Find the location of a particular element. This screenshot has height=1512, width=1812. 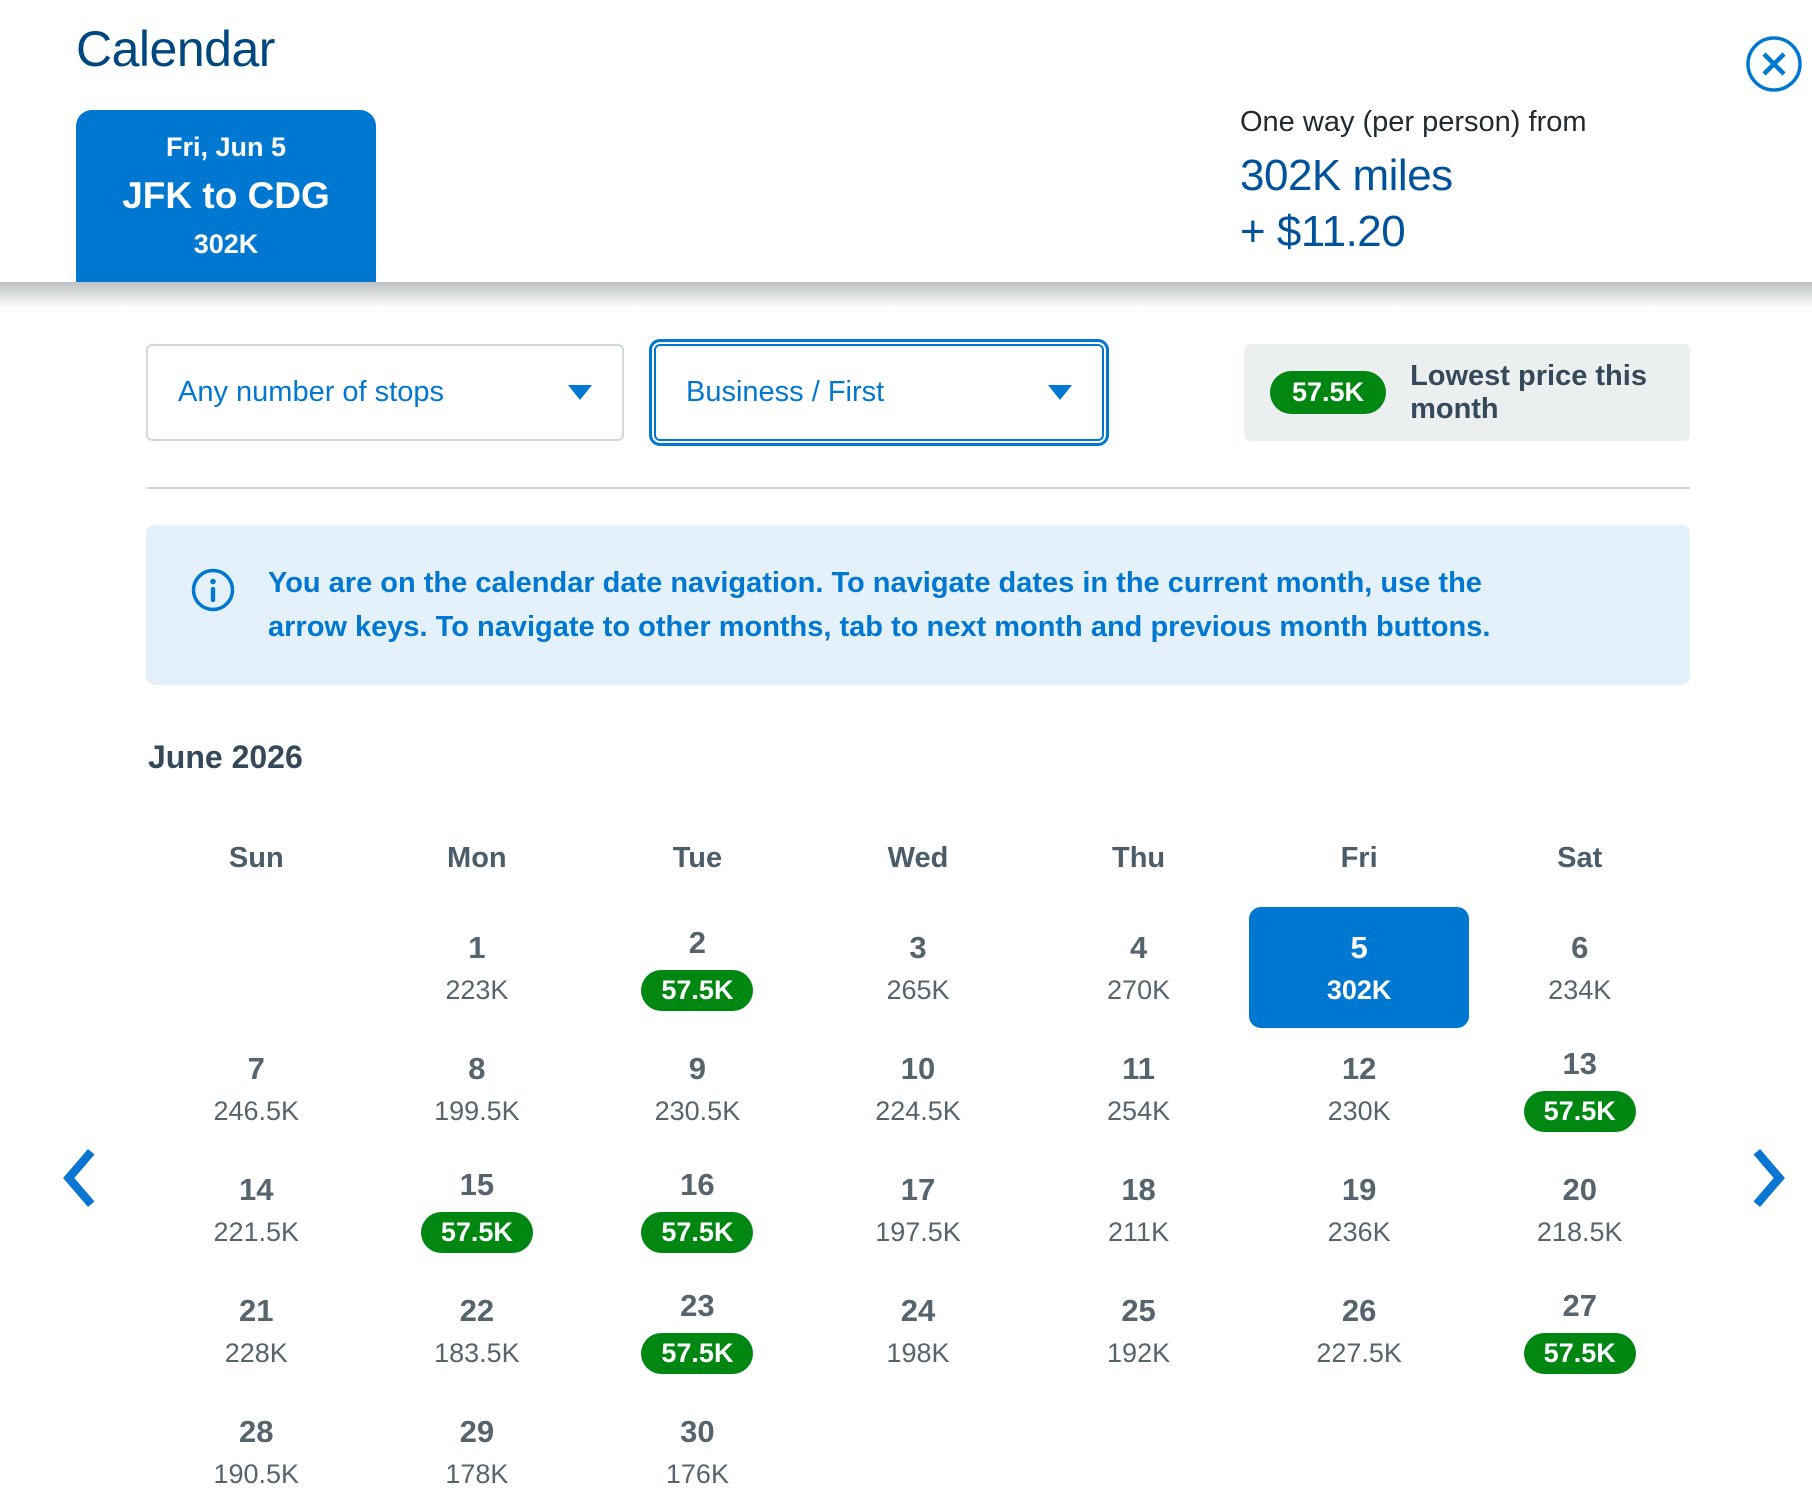

header-shadow-divider is located at coordinates (906, 295).